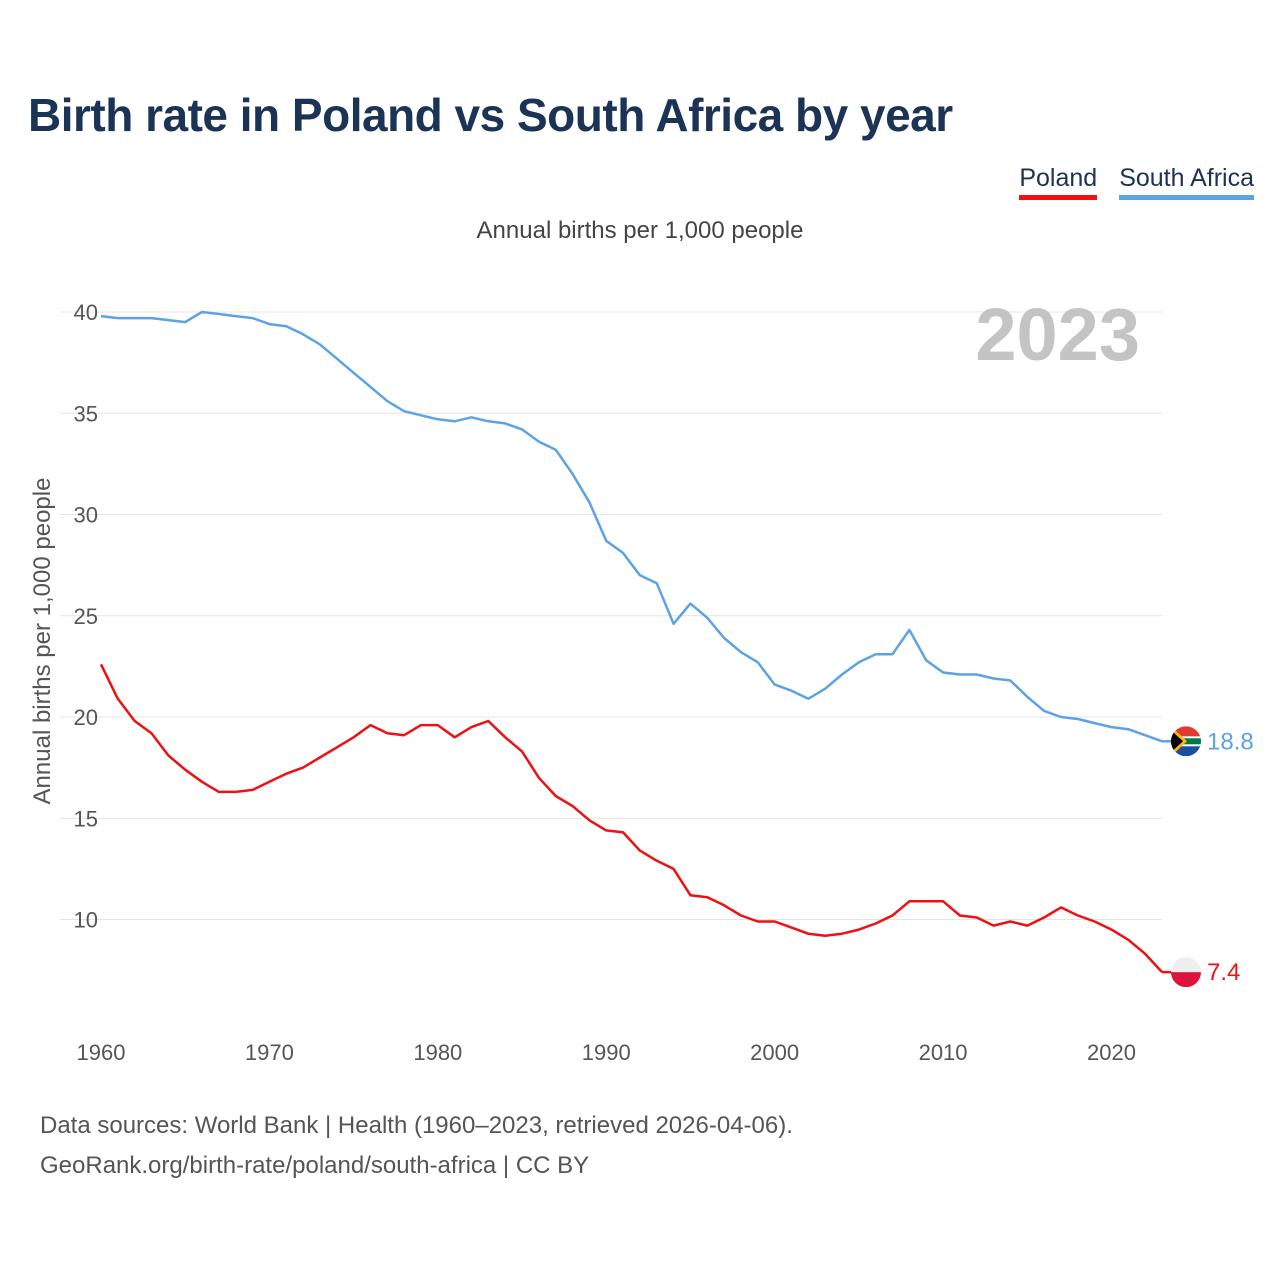 Image resolution: width=1280 pixels, height=1280 pixels. What do you see at coordinates (269, 1052) in the screenshot?
I see `x-tick-label: 1970` at bounding box center [269, 1052].